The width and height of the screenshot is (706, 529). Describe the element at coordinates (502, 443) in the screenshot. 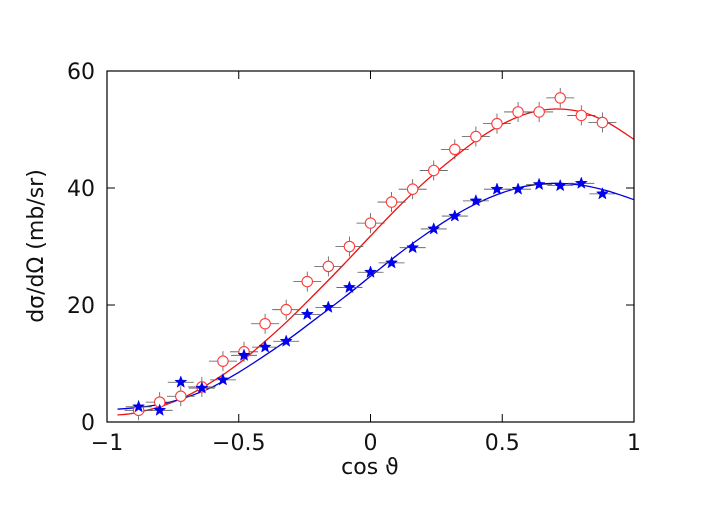

I see `x-tick-label: 0.5` at that location.